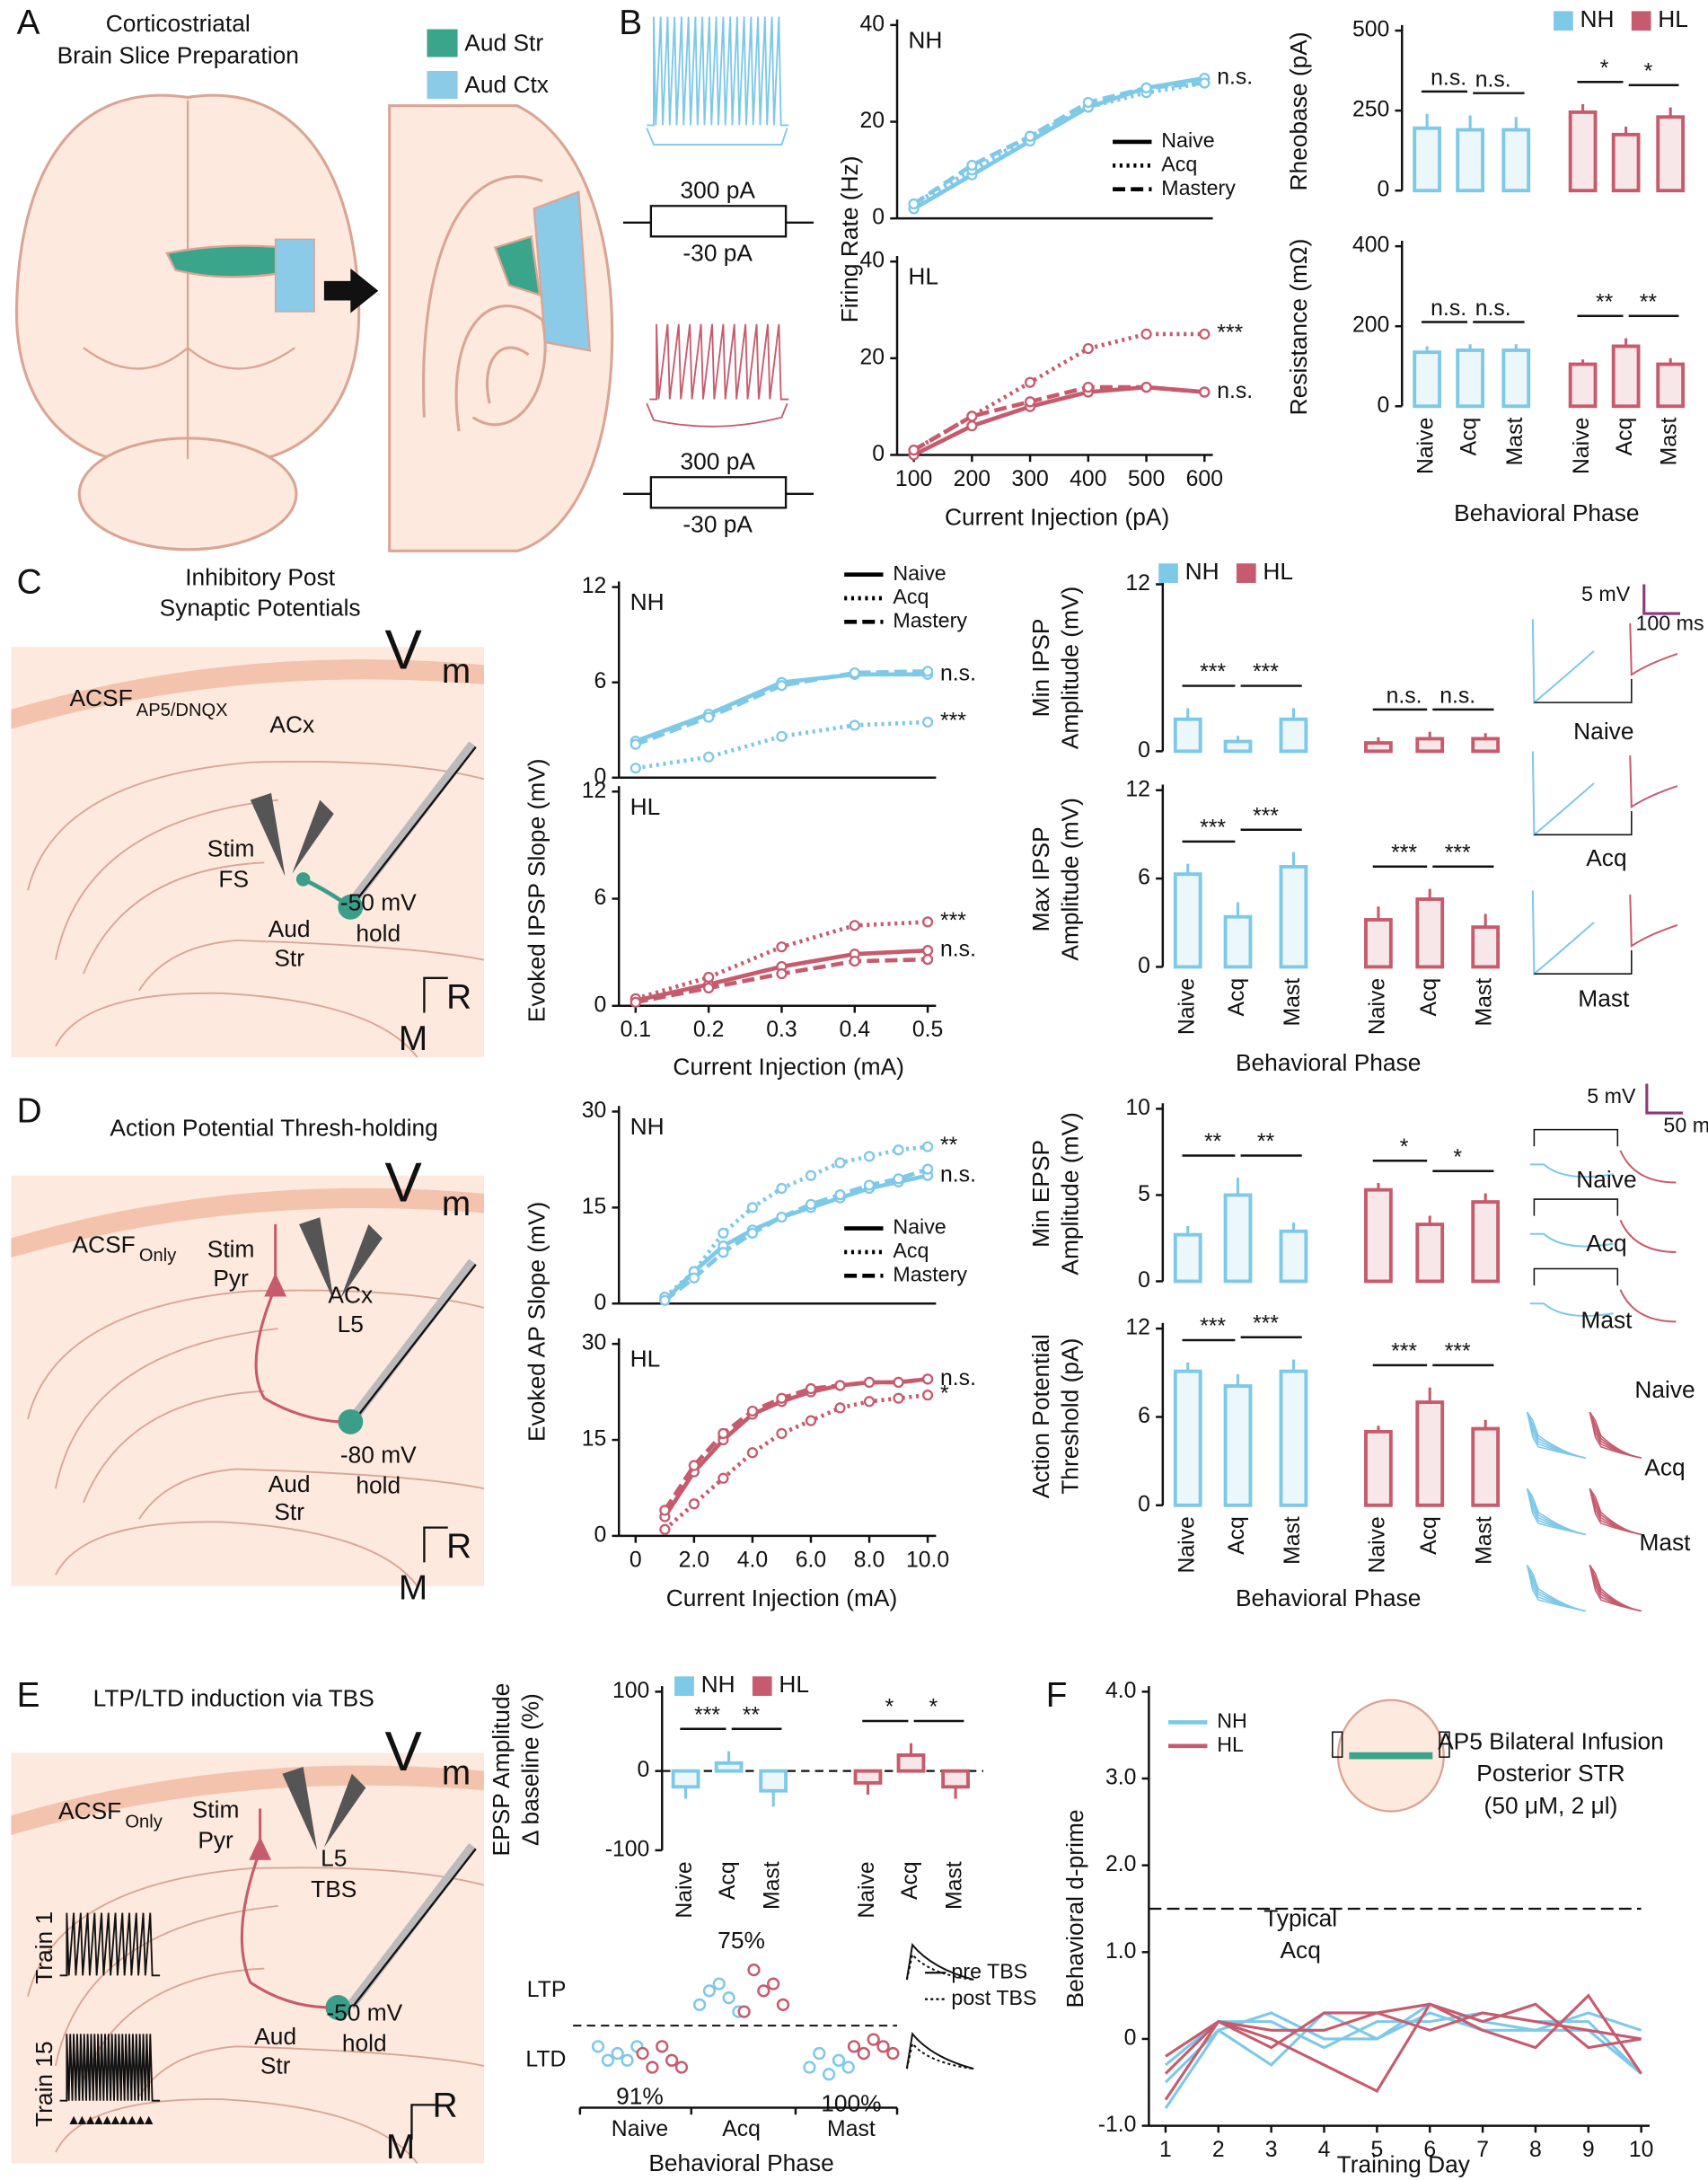  What do you see at coordinates (414, 1928) in the screenshot?
I see `pipette-wire` at bounding box center [414, 1928].